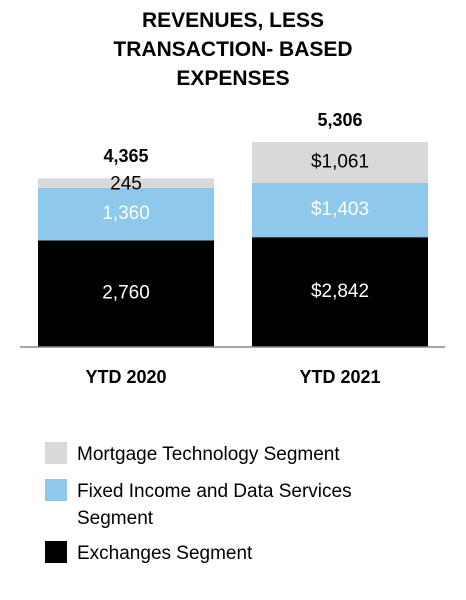  Describe the element at coordinates (339, 377) in the screenshot. I see `x-tick-label: YTD 2021` at that location.